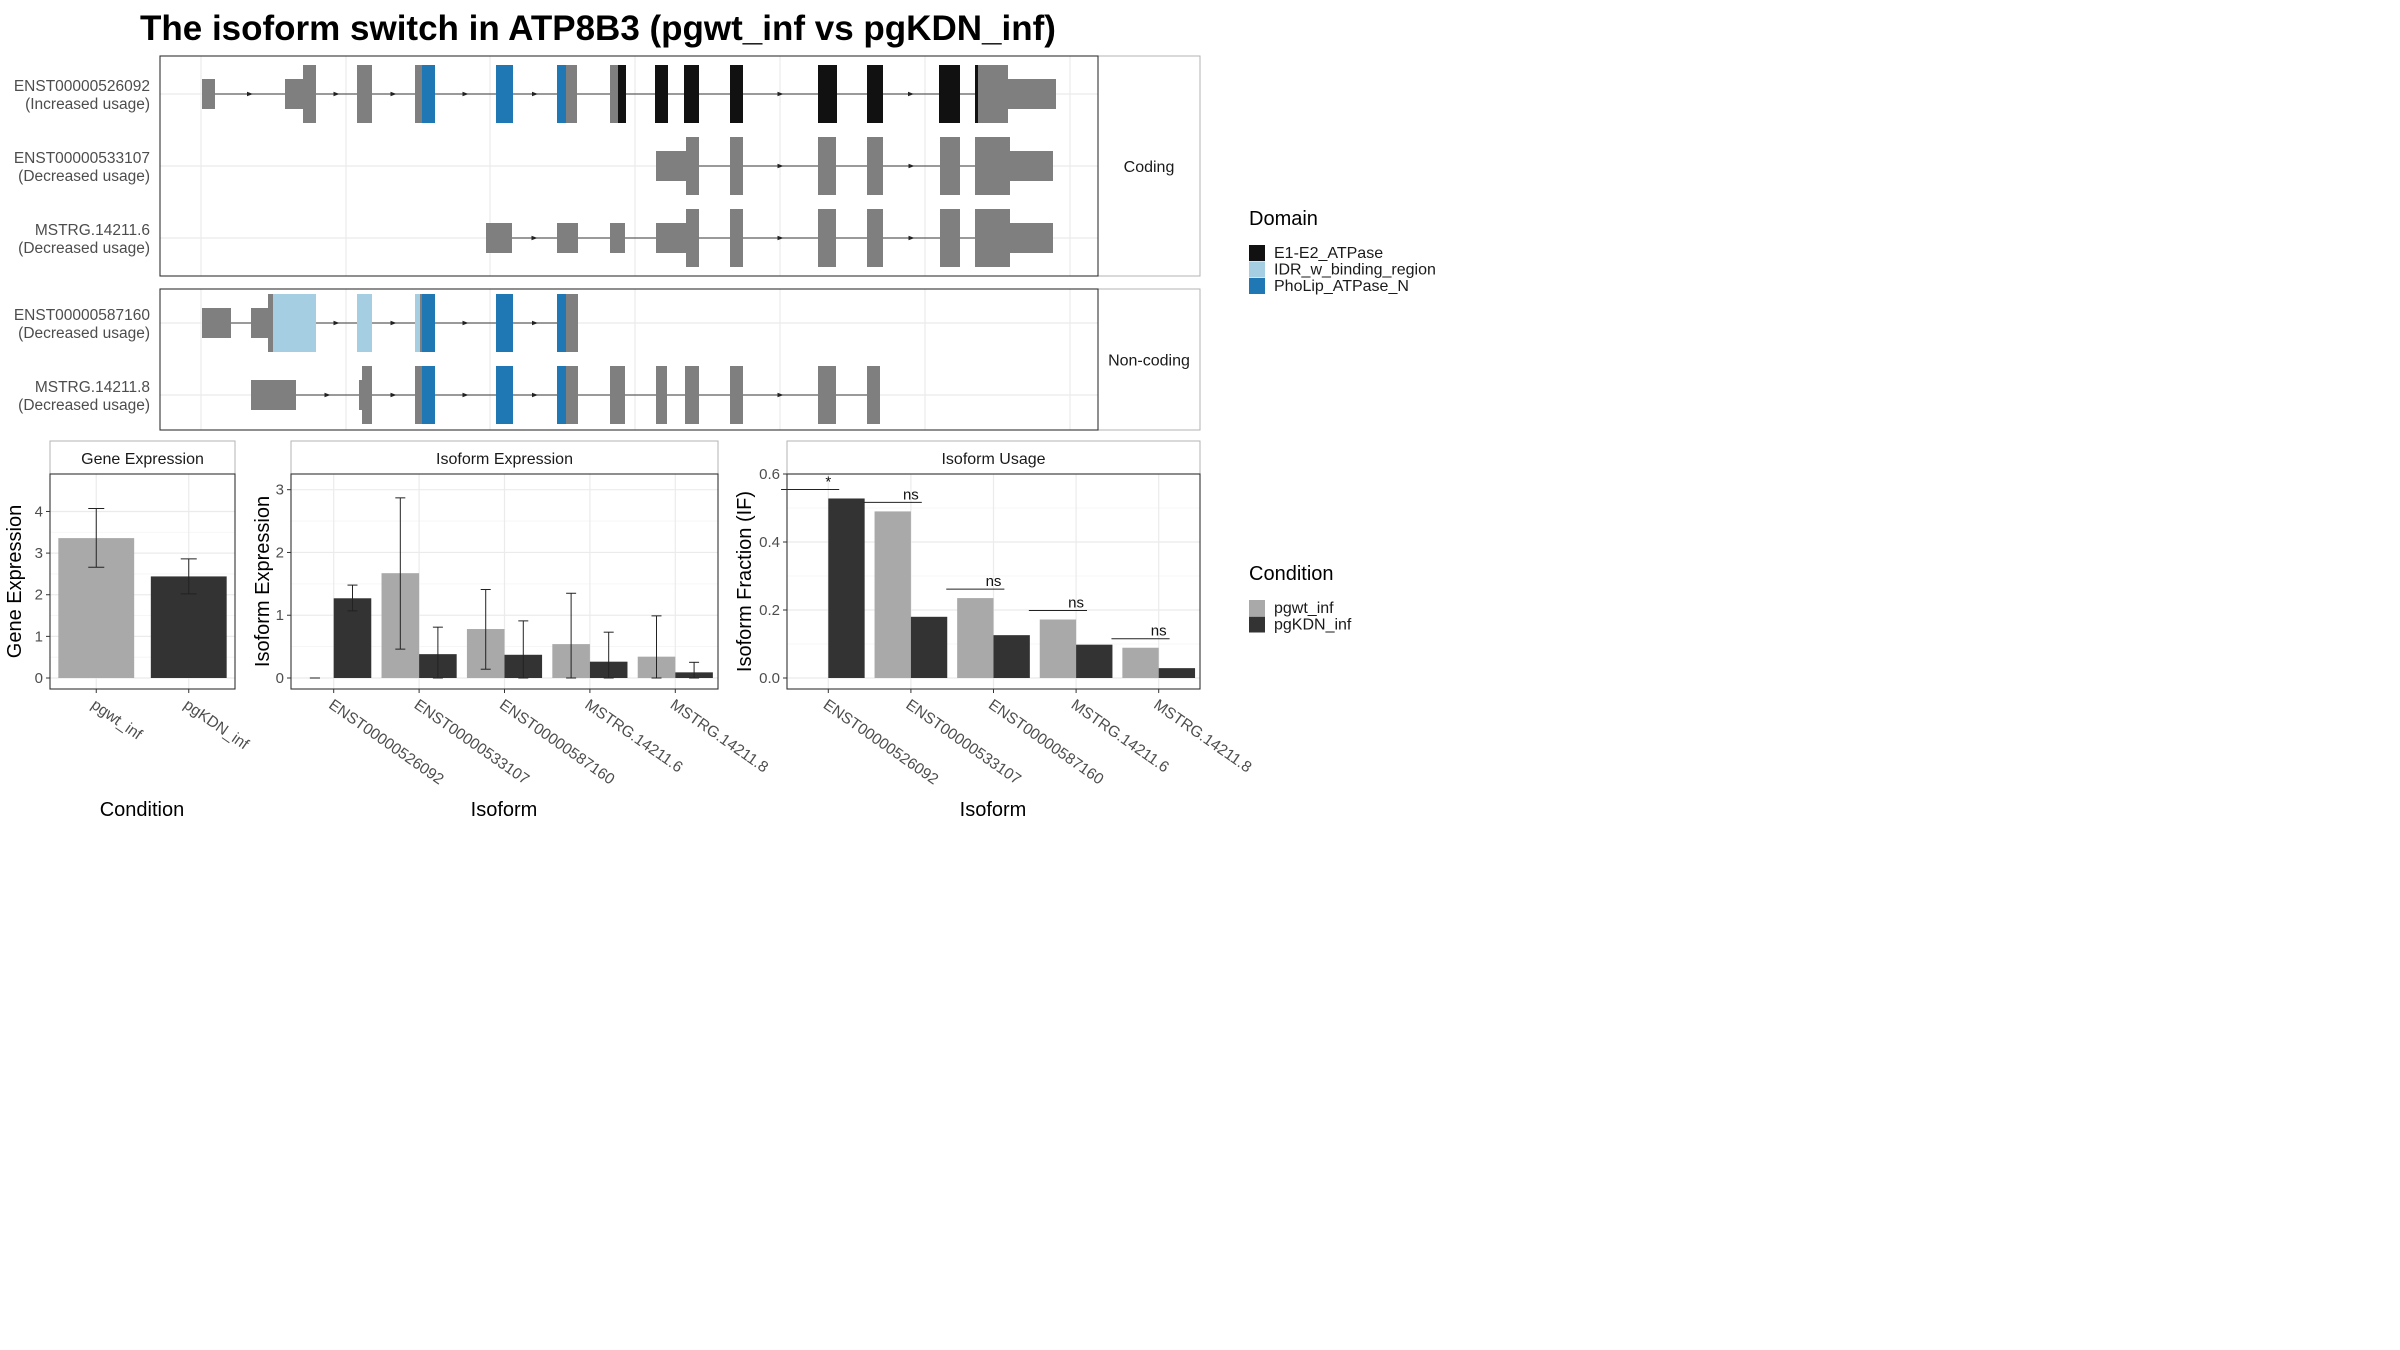  I want to click on chart-strip-label: Gene Expression, so click(142, 459).